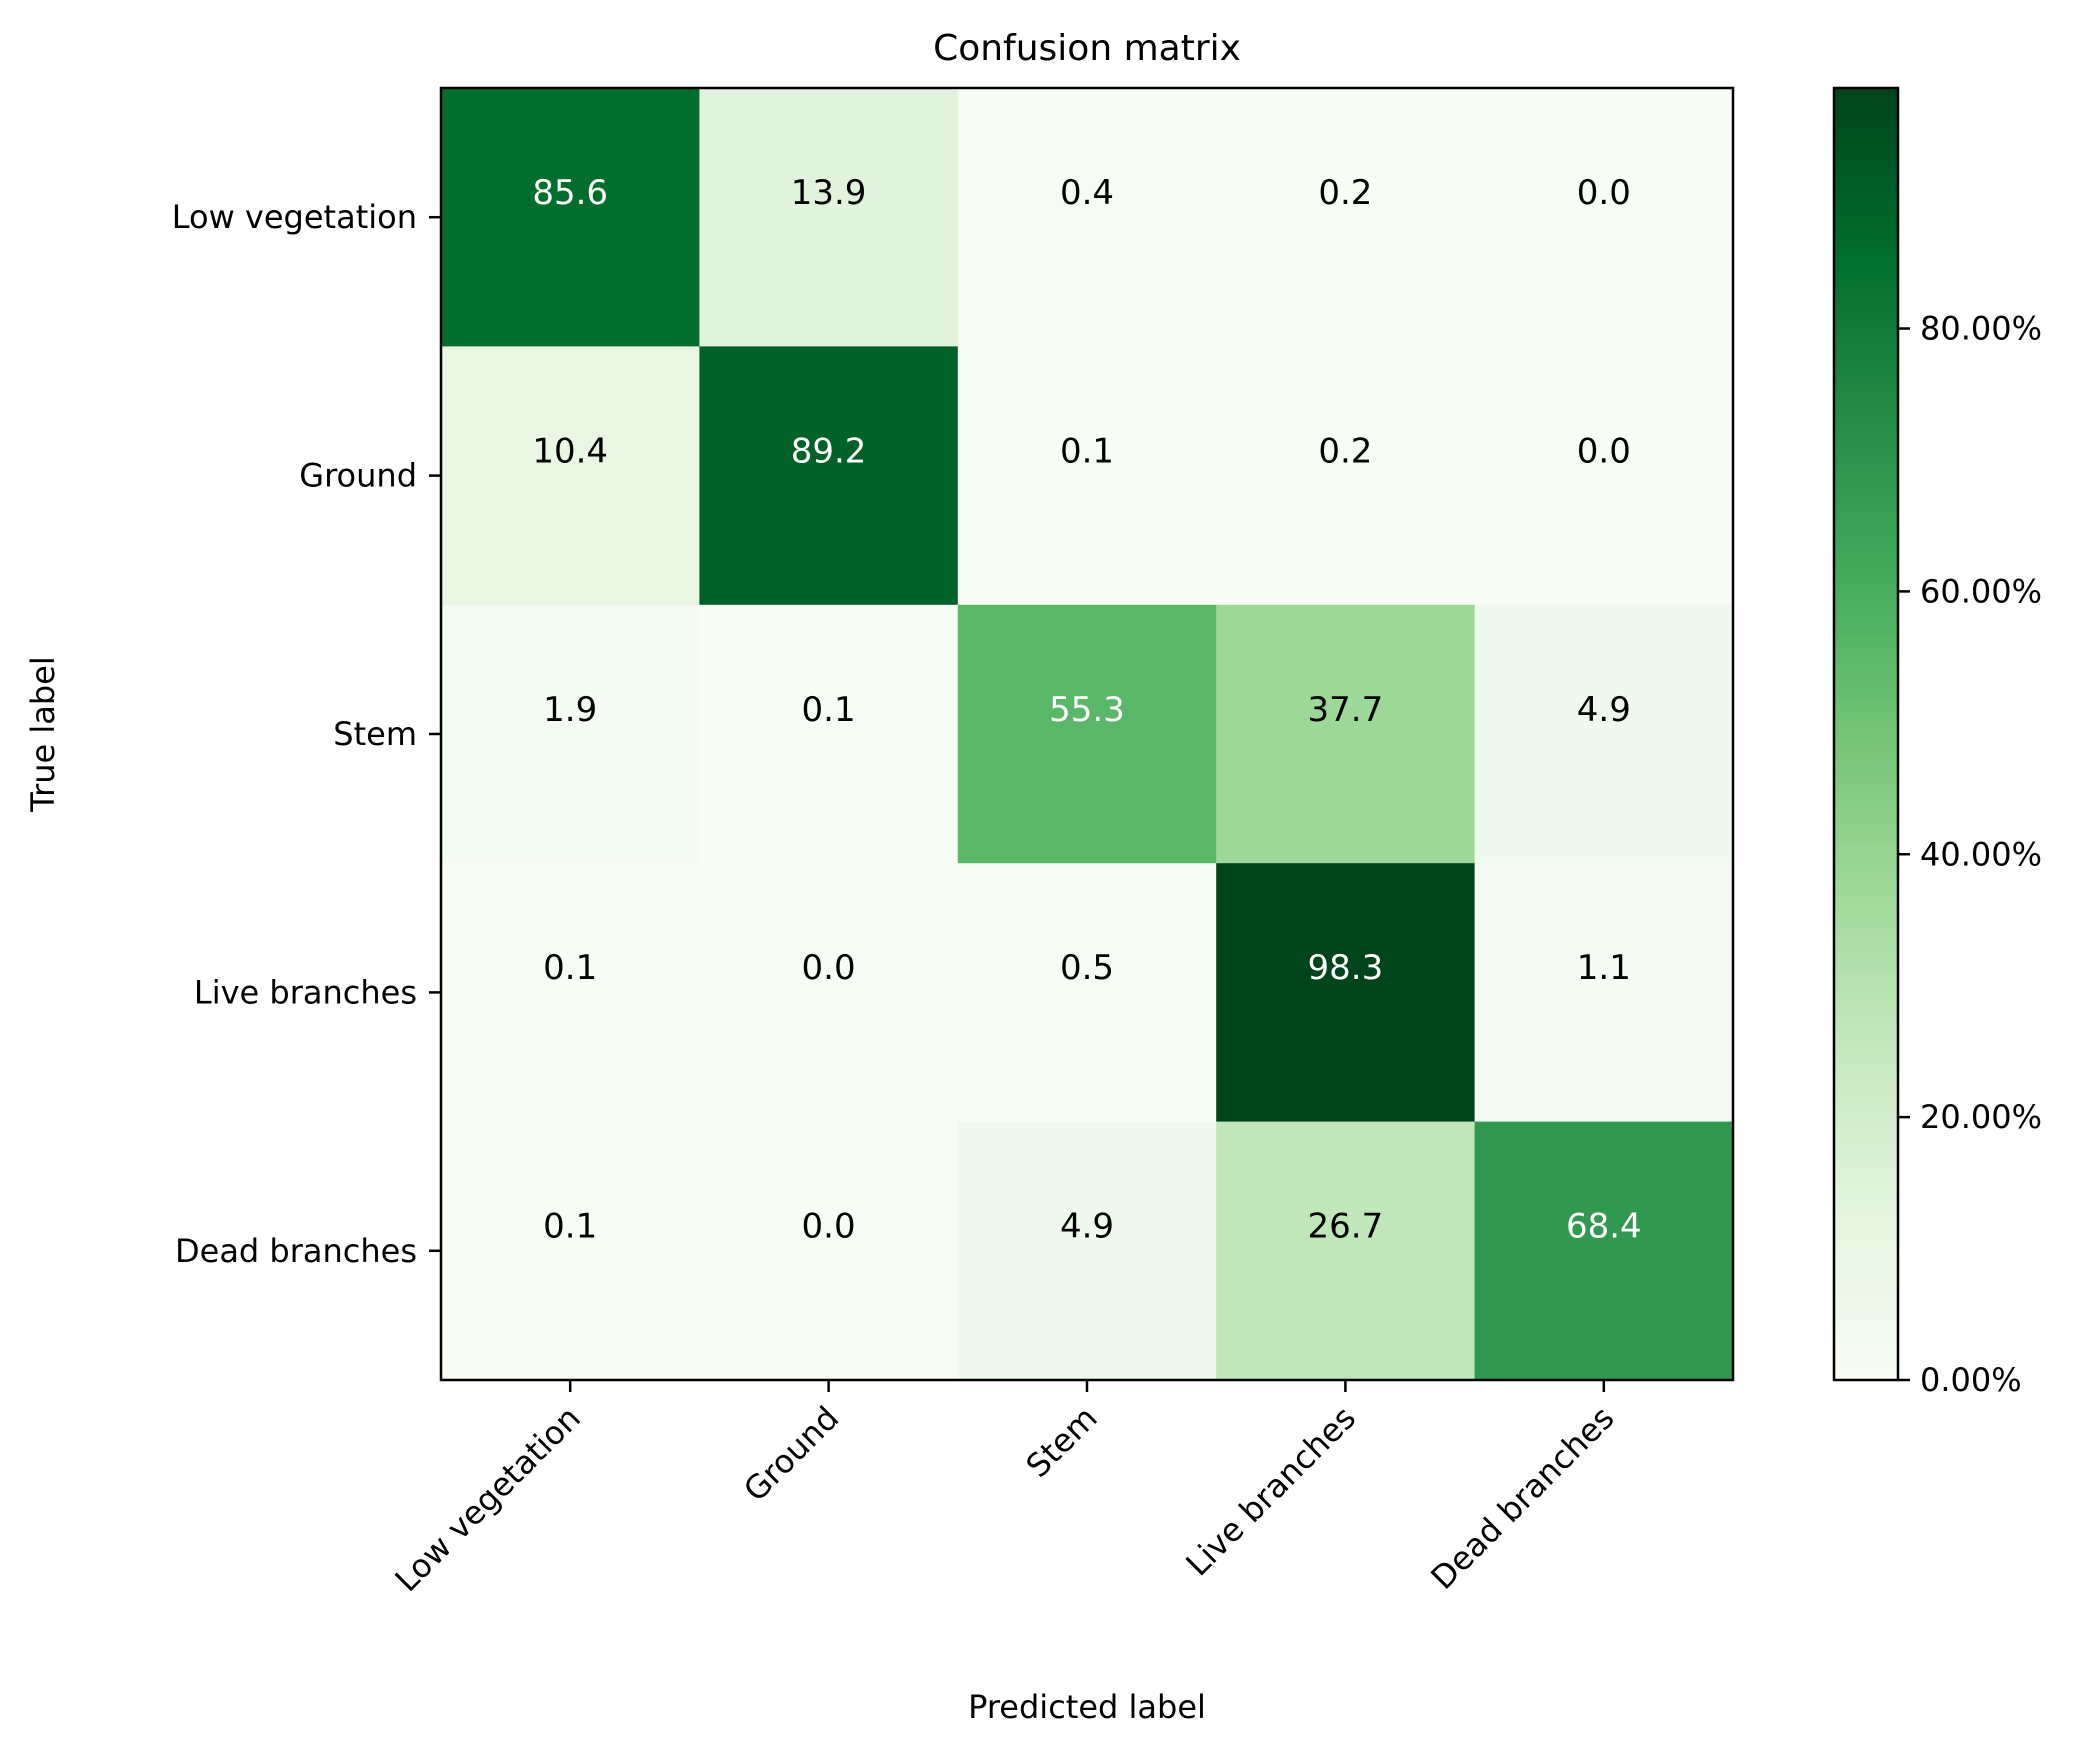  Describe the element at coordinates (570, 710) in the screenshot. I see `cell-value-label: 1.9` at that location.